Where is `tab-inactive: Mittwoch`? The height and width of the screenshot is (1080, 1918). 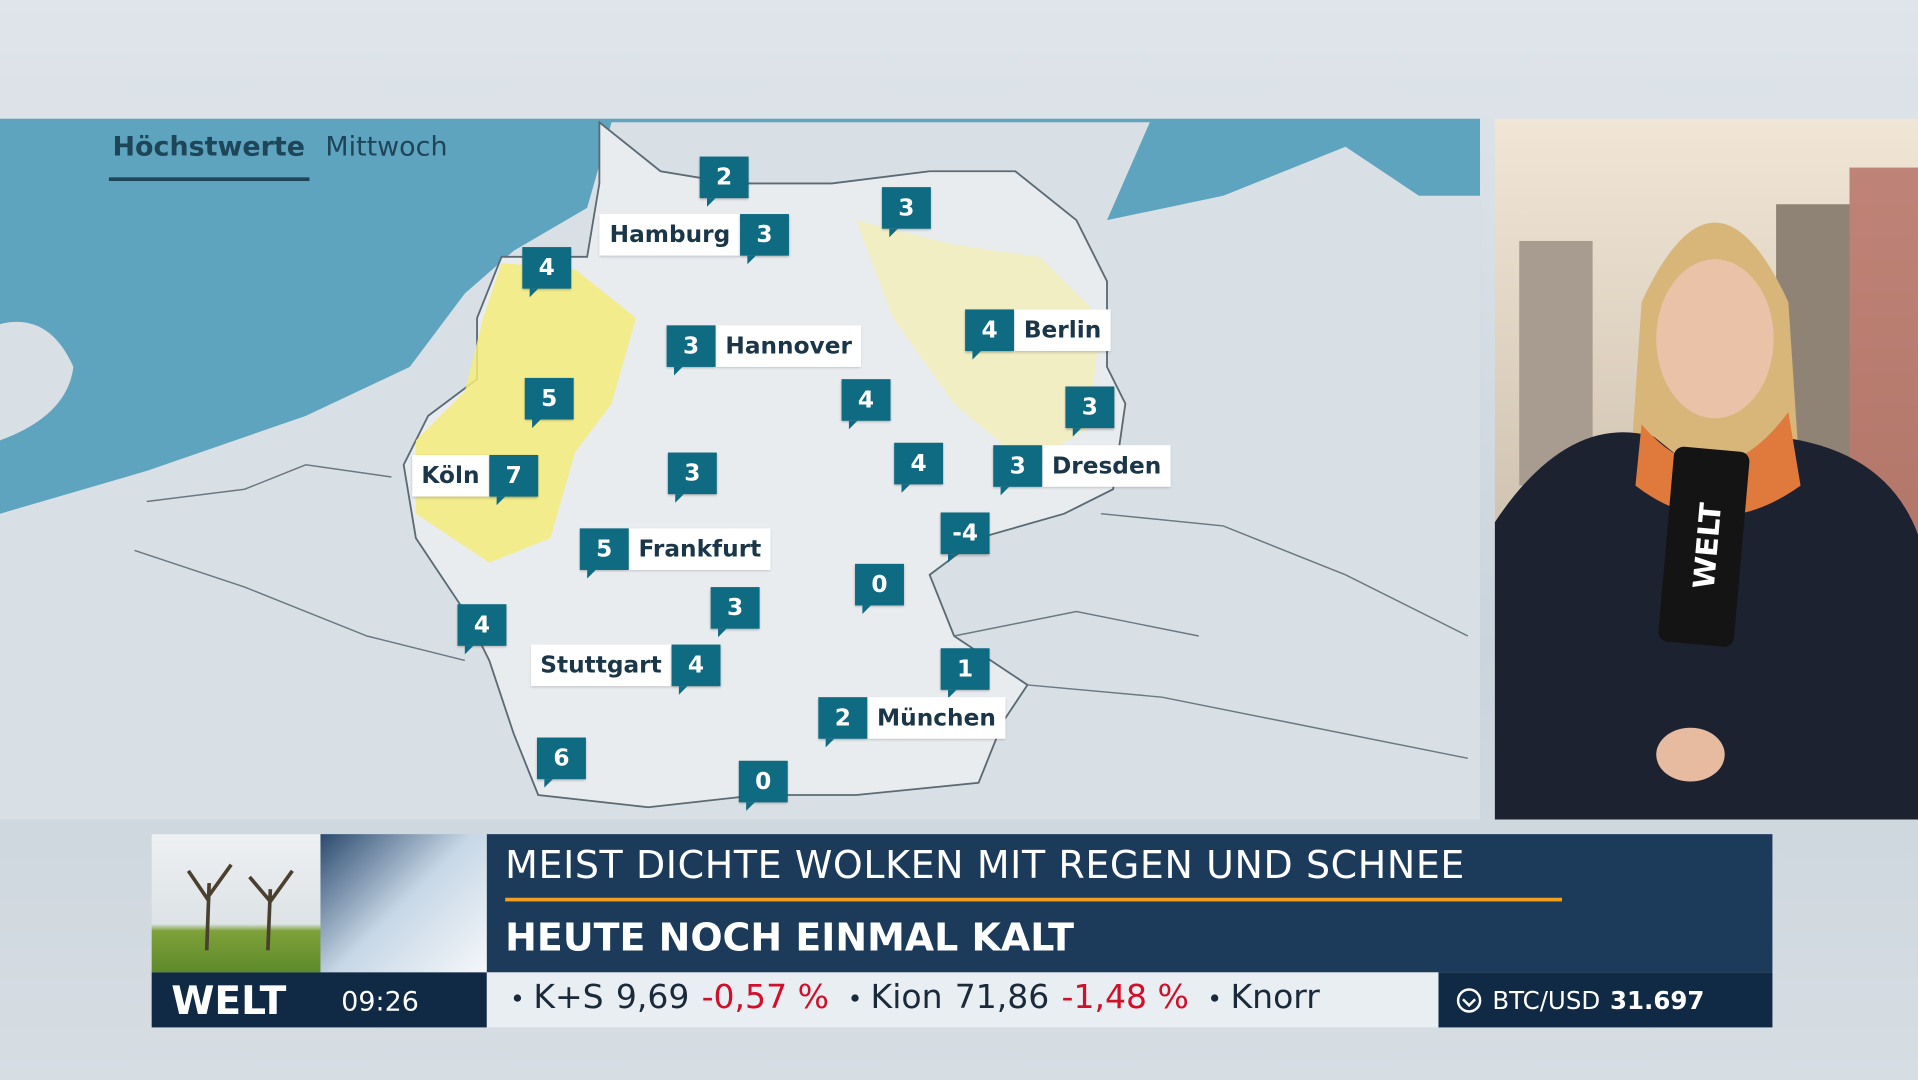
tab-inactive: Mittwoch is located at coordinates (386, 147).